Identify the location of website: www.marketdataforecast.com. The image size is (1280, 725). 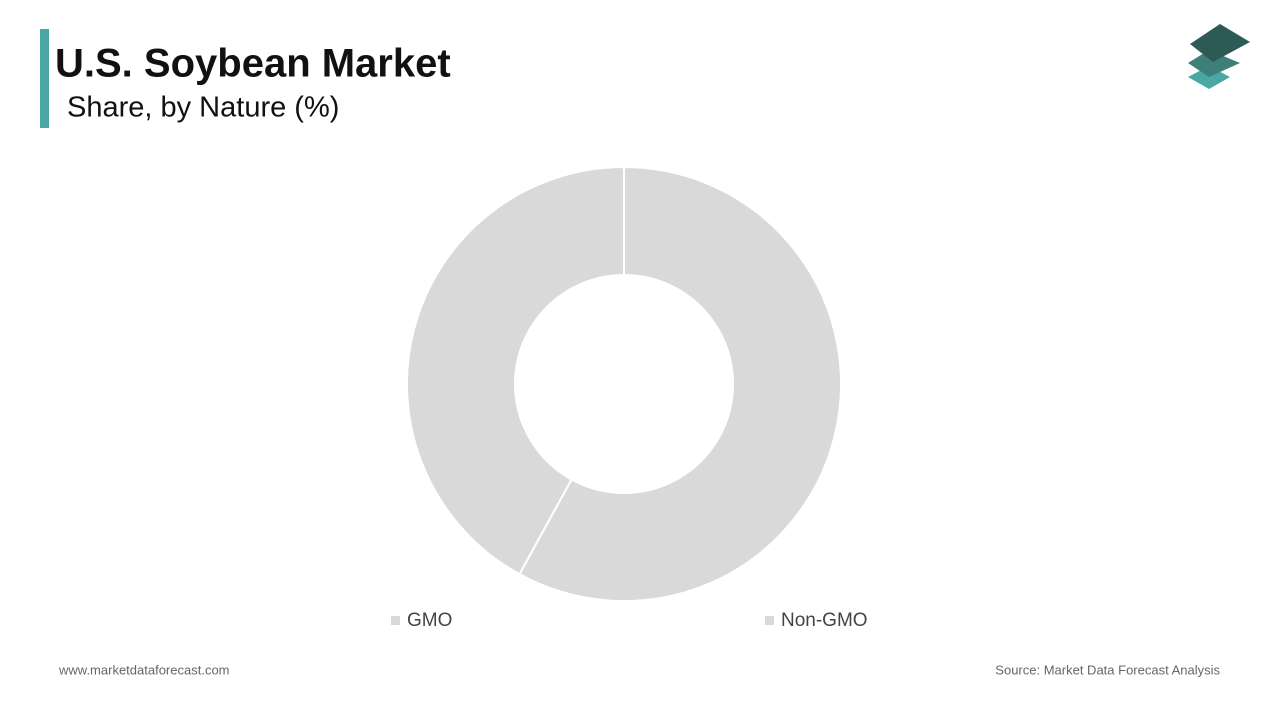
(144, 669).